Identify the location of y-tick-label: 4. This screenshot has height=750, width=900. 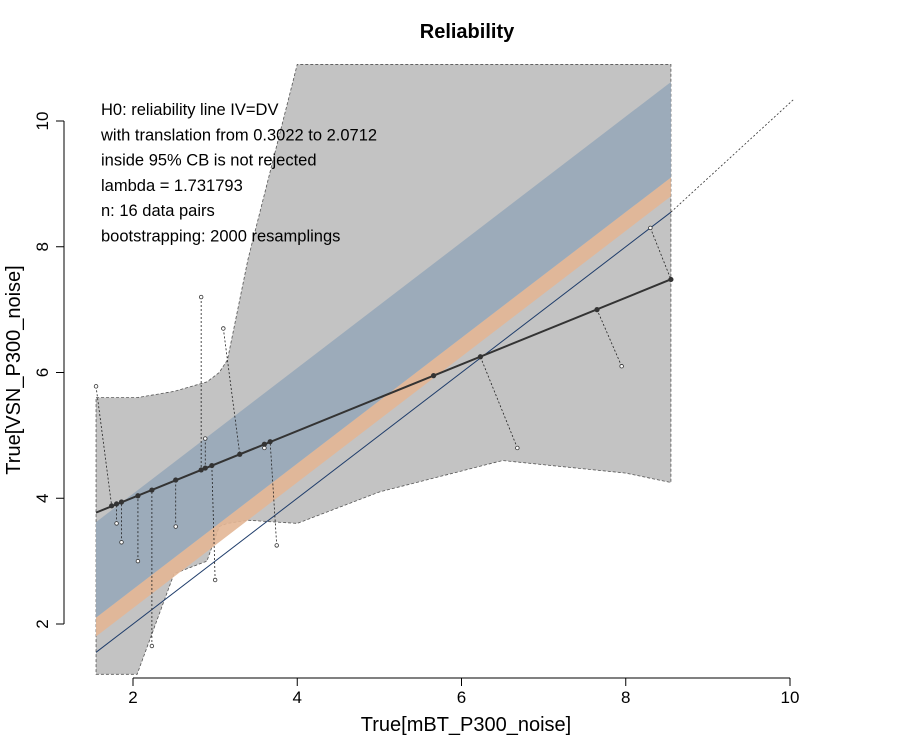
(42, 498).